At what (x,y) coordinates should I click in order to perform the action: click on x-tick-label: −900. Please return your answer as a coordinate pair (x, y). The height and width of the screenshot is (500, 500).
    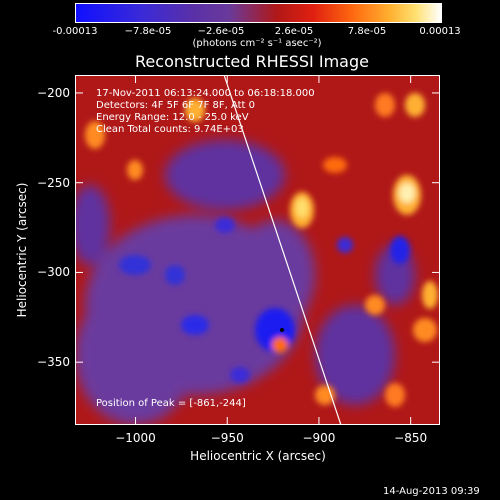
    Looking at the image, I should click on (319, 438).